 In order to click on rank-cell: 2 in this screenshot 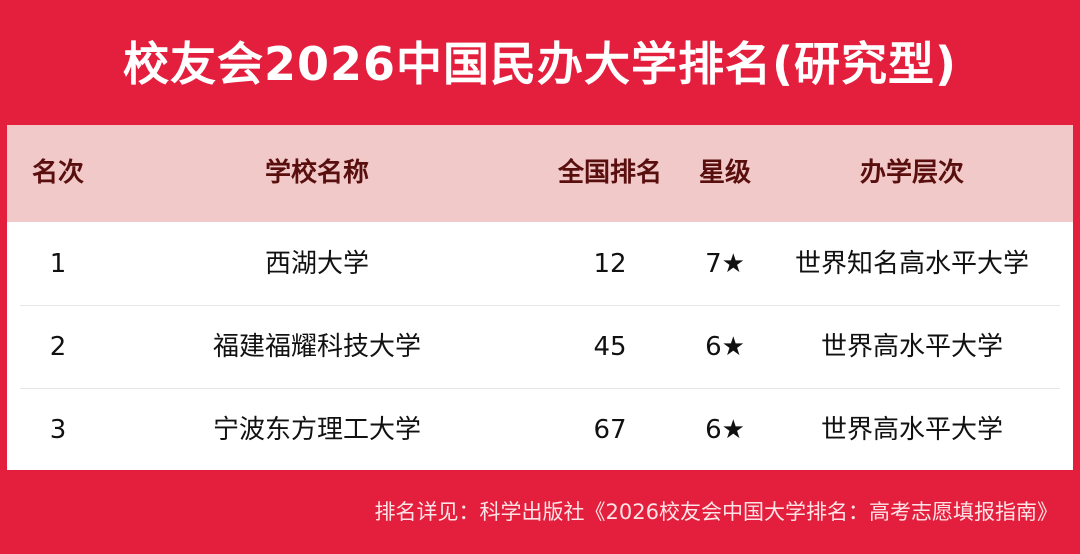, I will do `click(58, 347)`.